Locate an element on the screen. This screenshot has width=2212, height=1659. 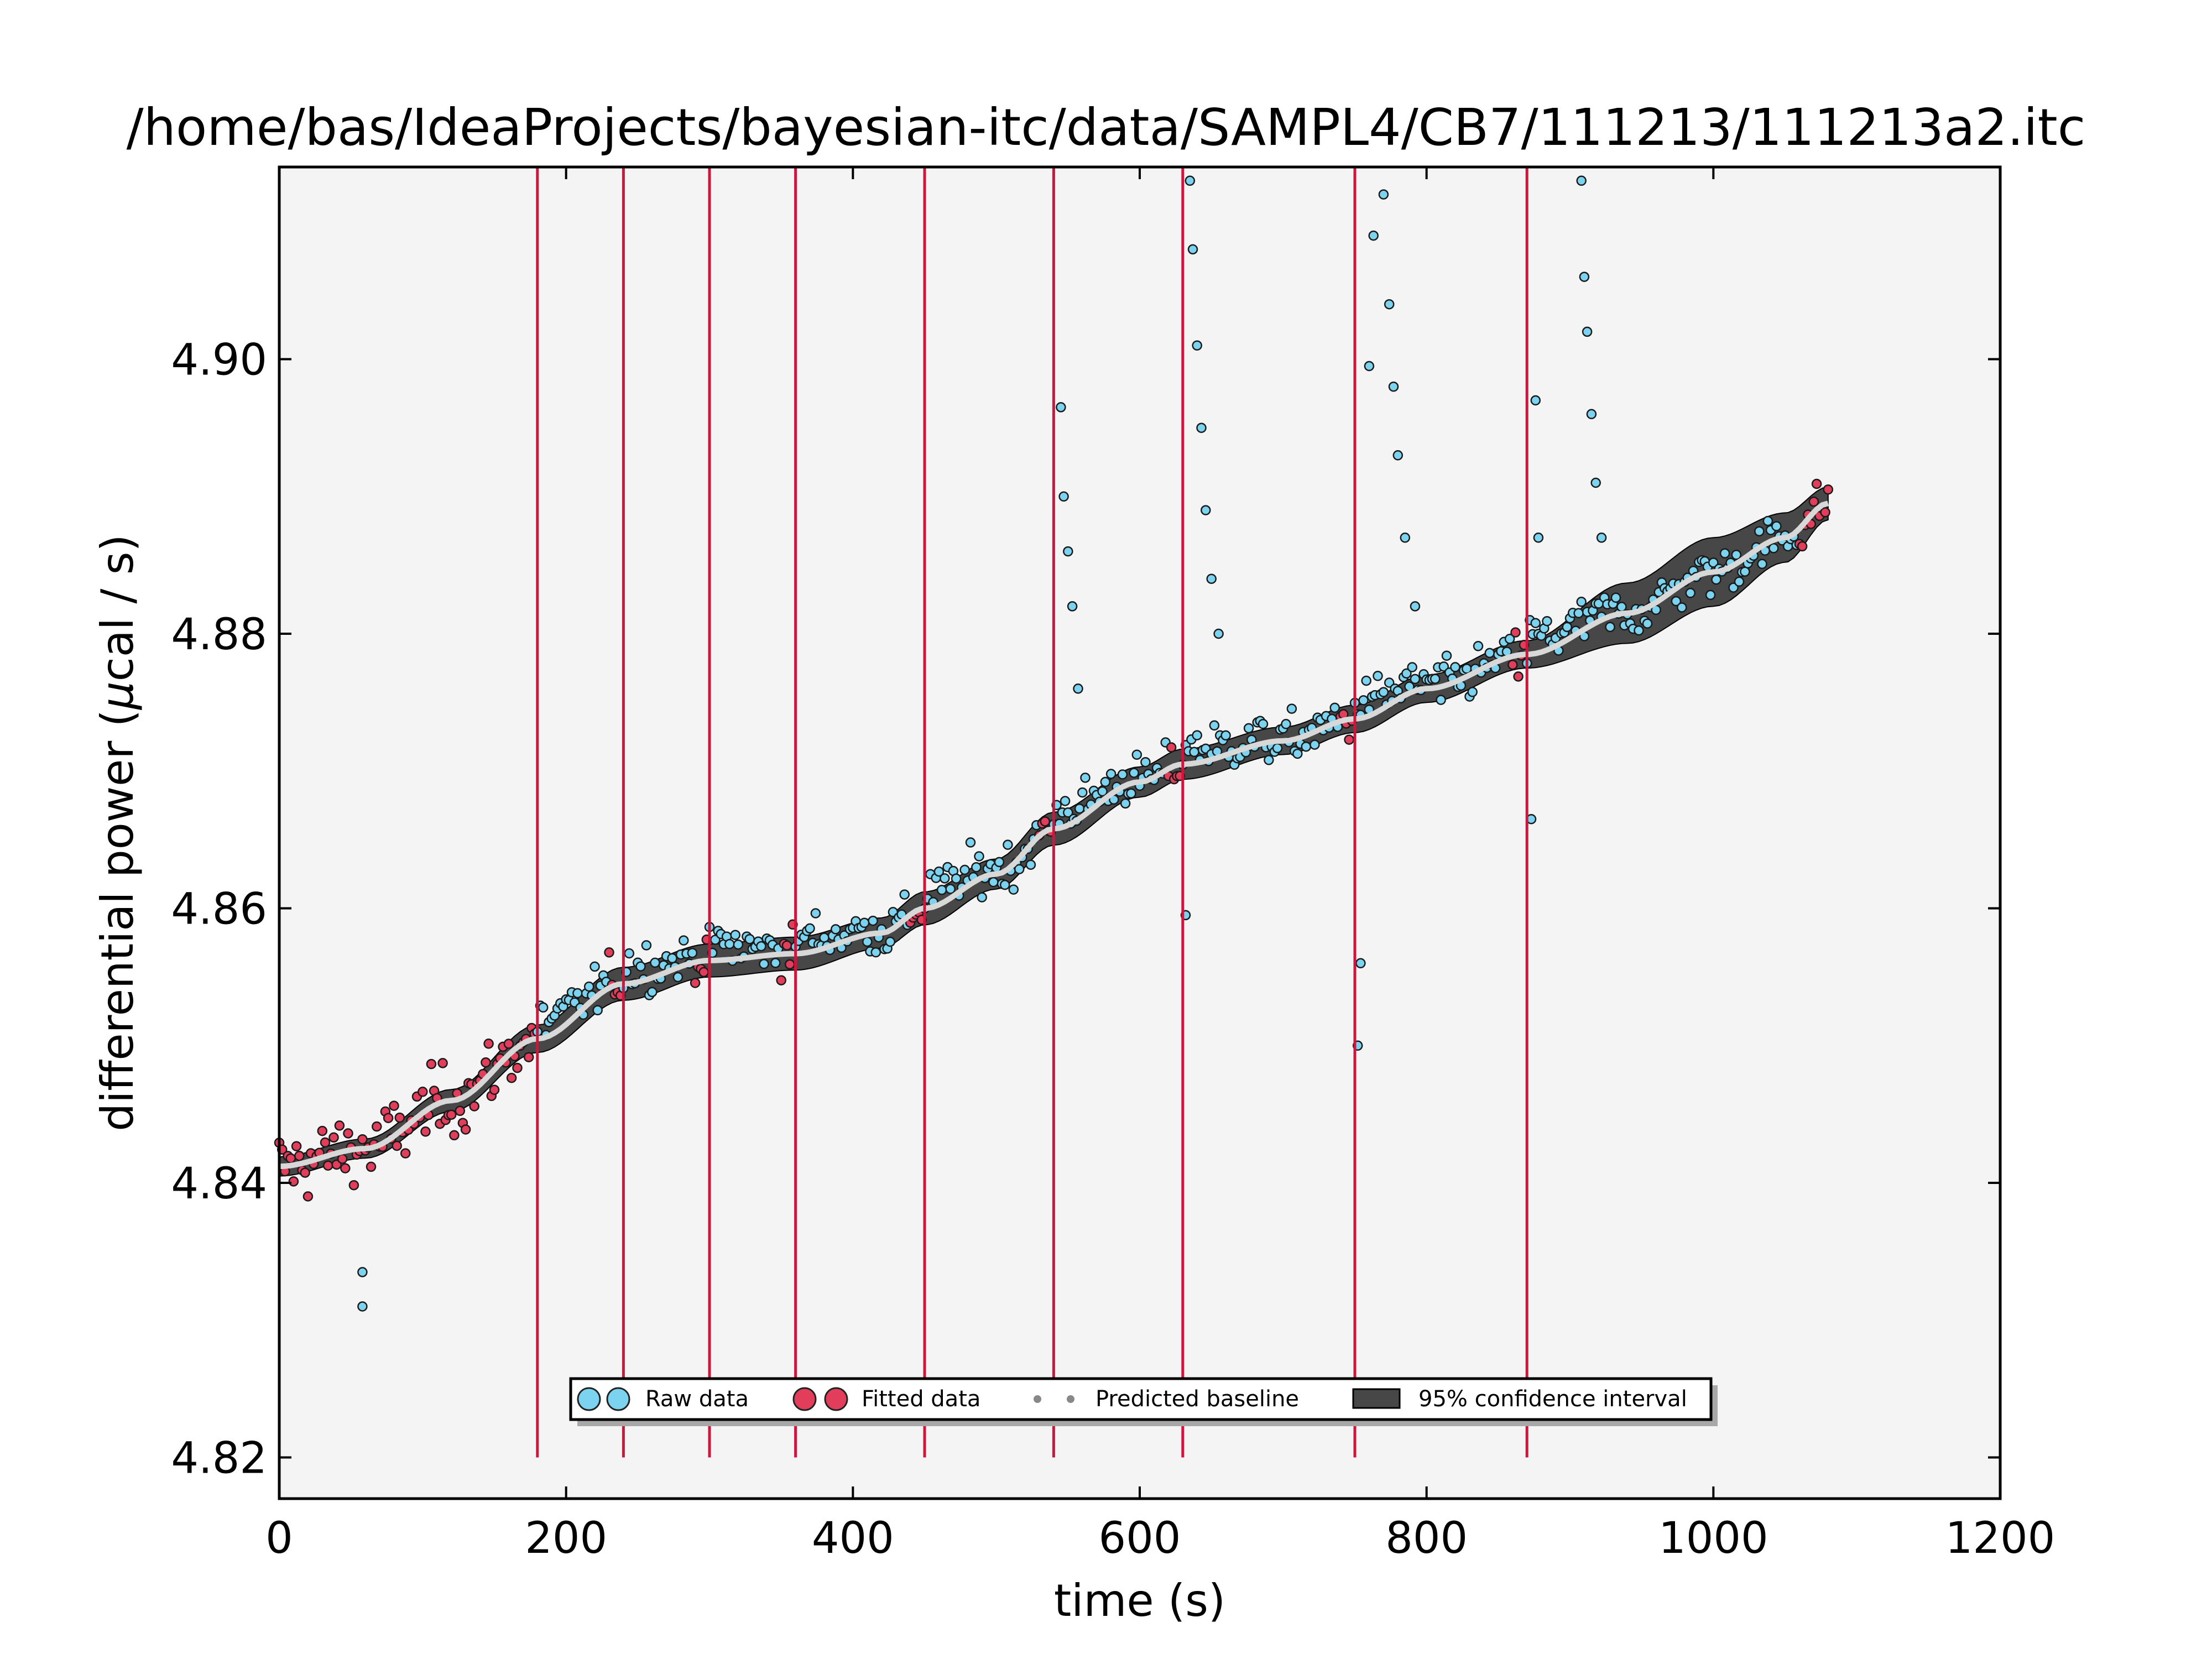
x-tick-label: 400 is located at coordinates (853, 1539).